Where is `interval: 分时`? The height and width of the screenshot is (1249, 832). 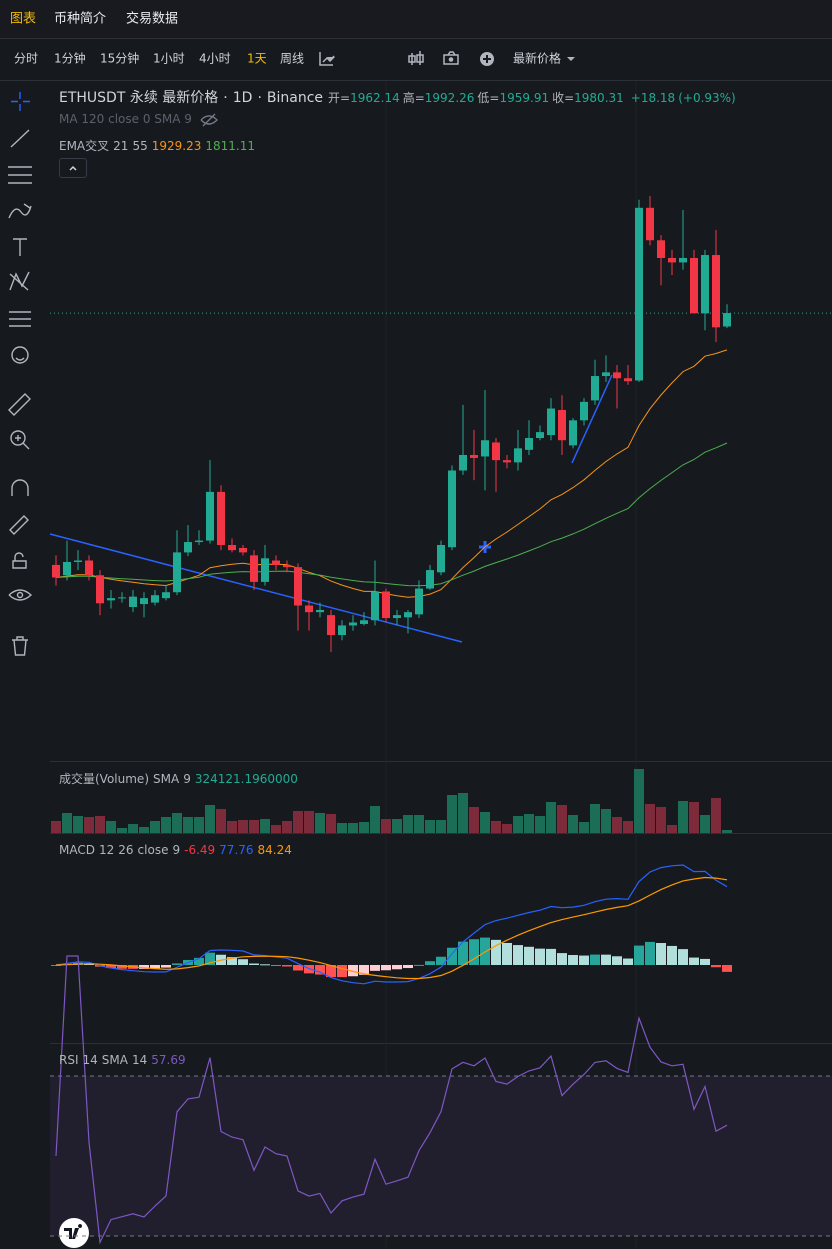 interval: 分时 is located at coordinates (26, 59).